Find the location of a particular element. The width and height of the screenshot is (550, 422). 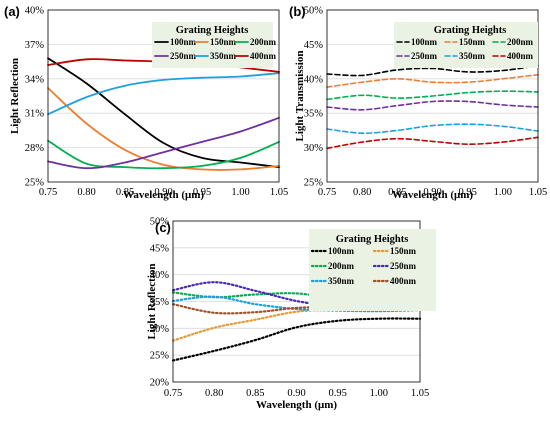

panel-label: (b) is located at coordinates (297, 11).